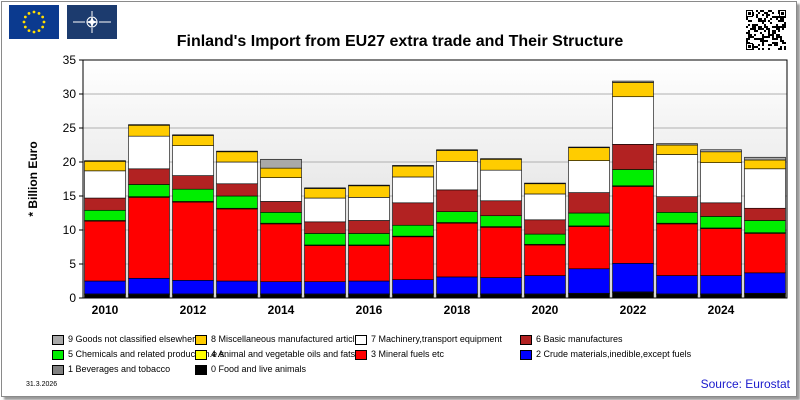 Image resolution: width=800 pixels, height=400 pixels. I want to click on x-tick-label: 2024, so click(721, 310).